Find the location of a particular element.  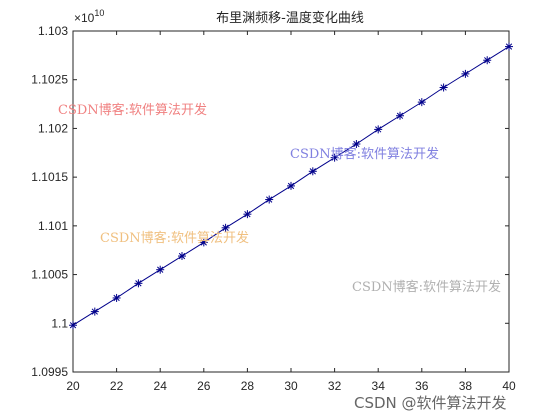

y-exponent-label: ×10¹⁰ is located at coordinates (89, 16).